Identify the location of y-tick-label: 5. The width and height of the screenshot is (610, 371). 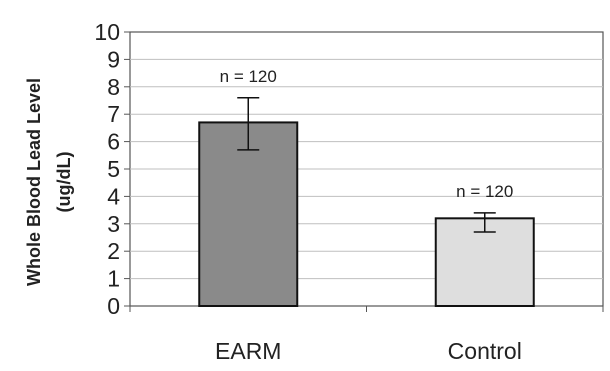
(113, 169).